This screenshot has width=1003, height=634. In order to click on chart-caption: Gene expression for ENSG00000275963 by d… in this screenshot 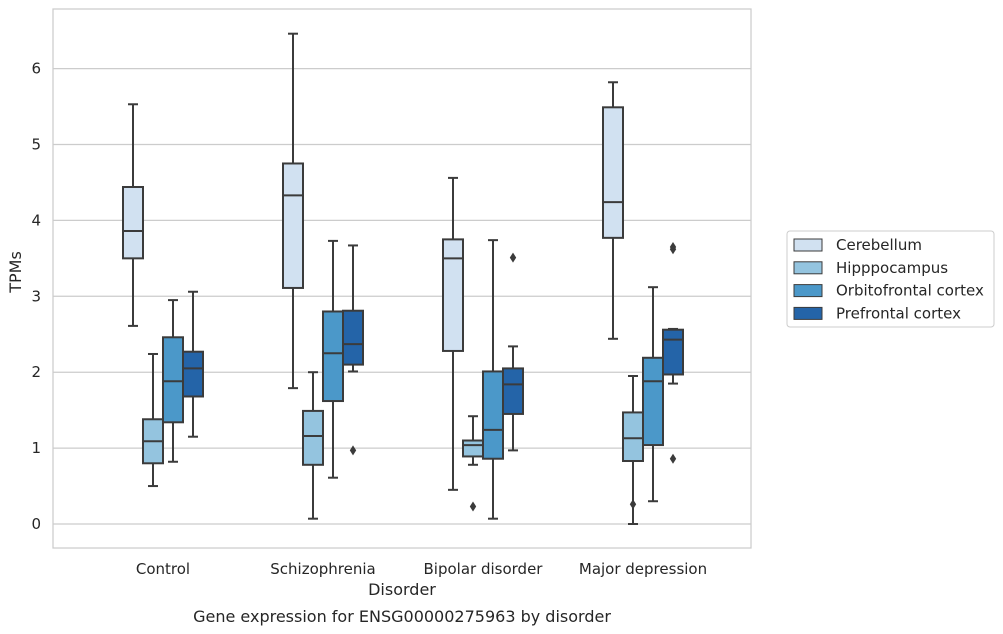, I will do `click(402, 616)`.